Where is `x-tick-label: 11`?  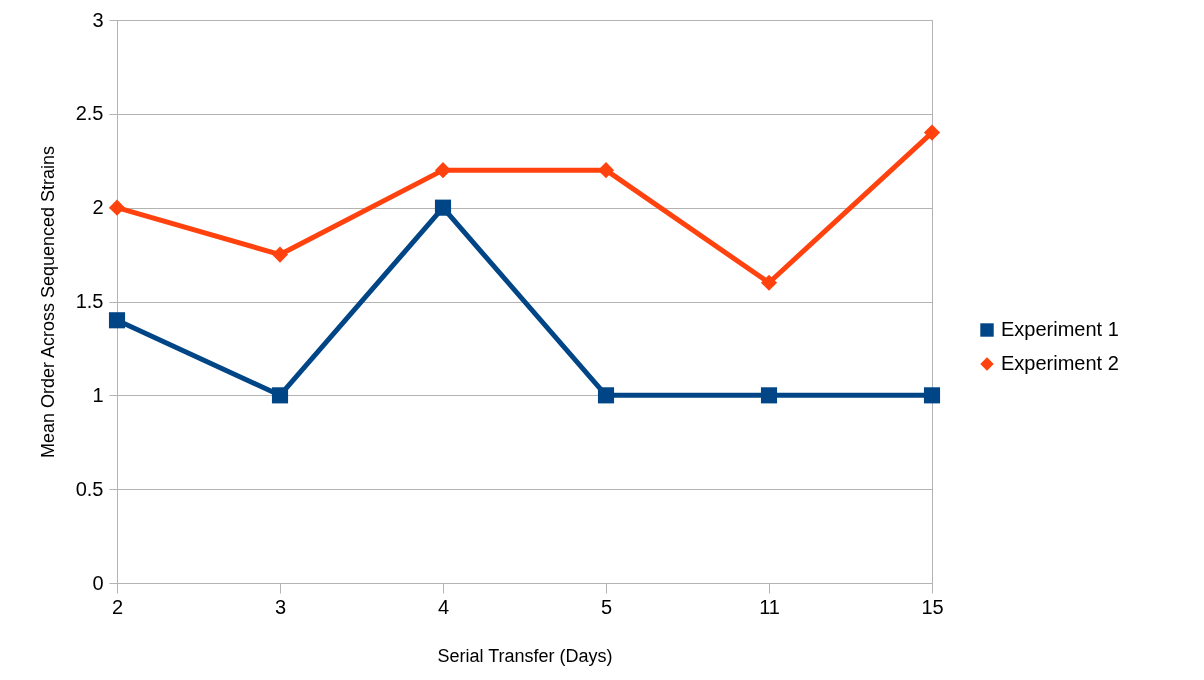 x-tick-label: 11 is located at coordinates (769, 606).